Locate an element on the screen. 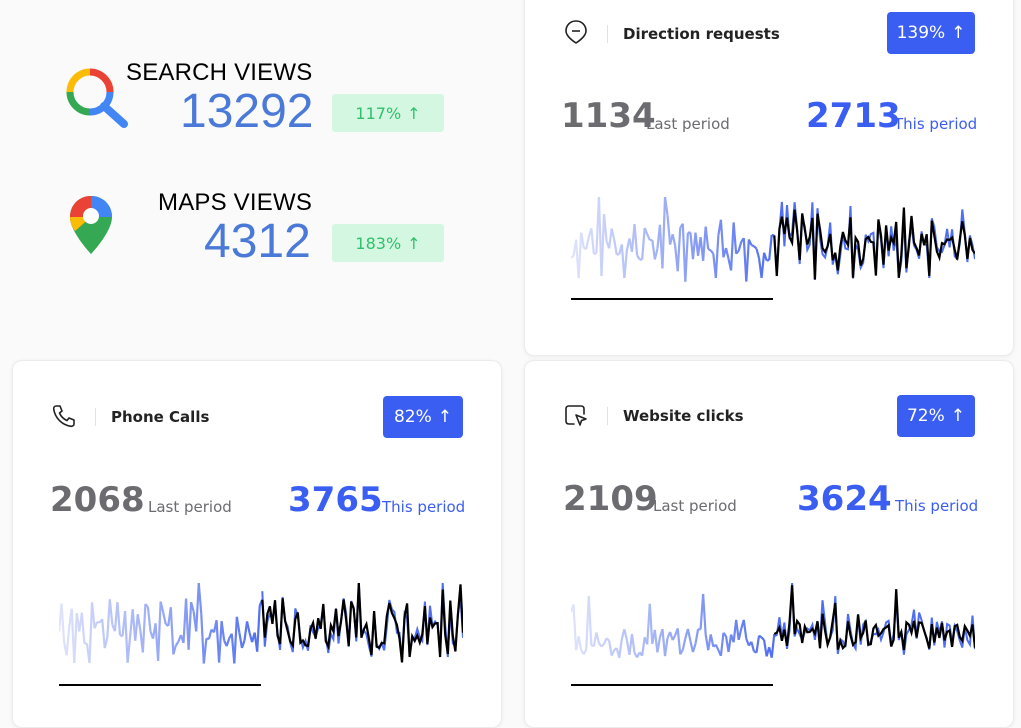 This screenshot has height=728, width=1021. card-title: Website clicks is located at coordinates (683, 416).